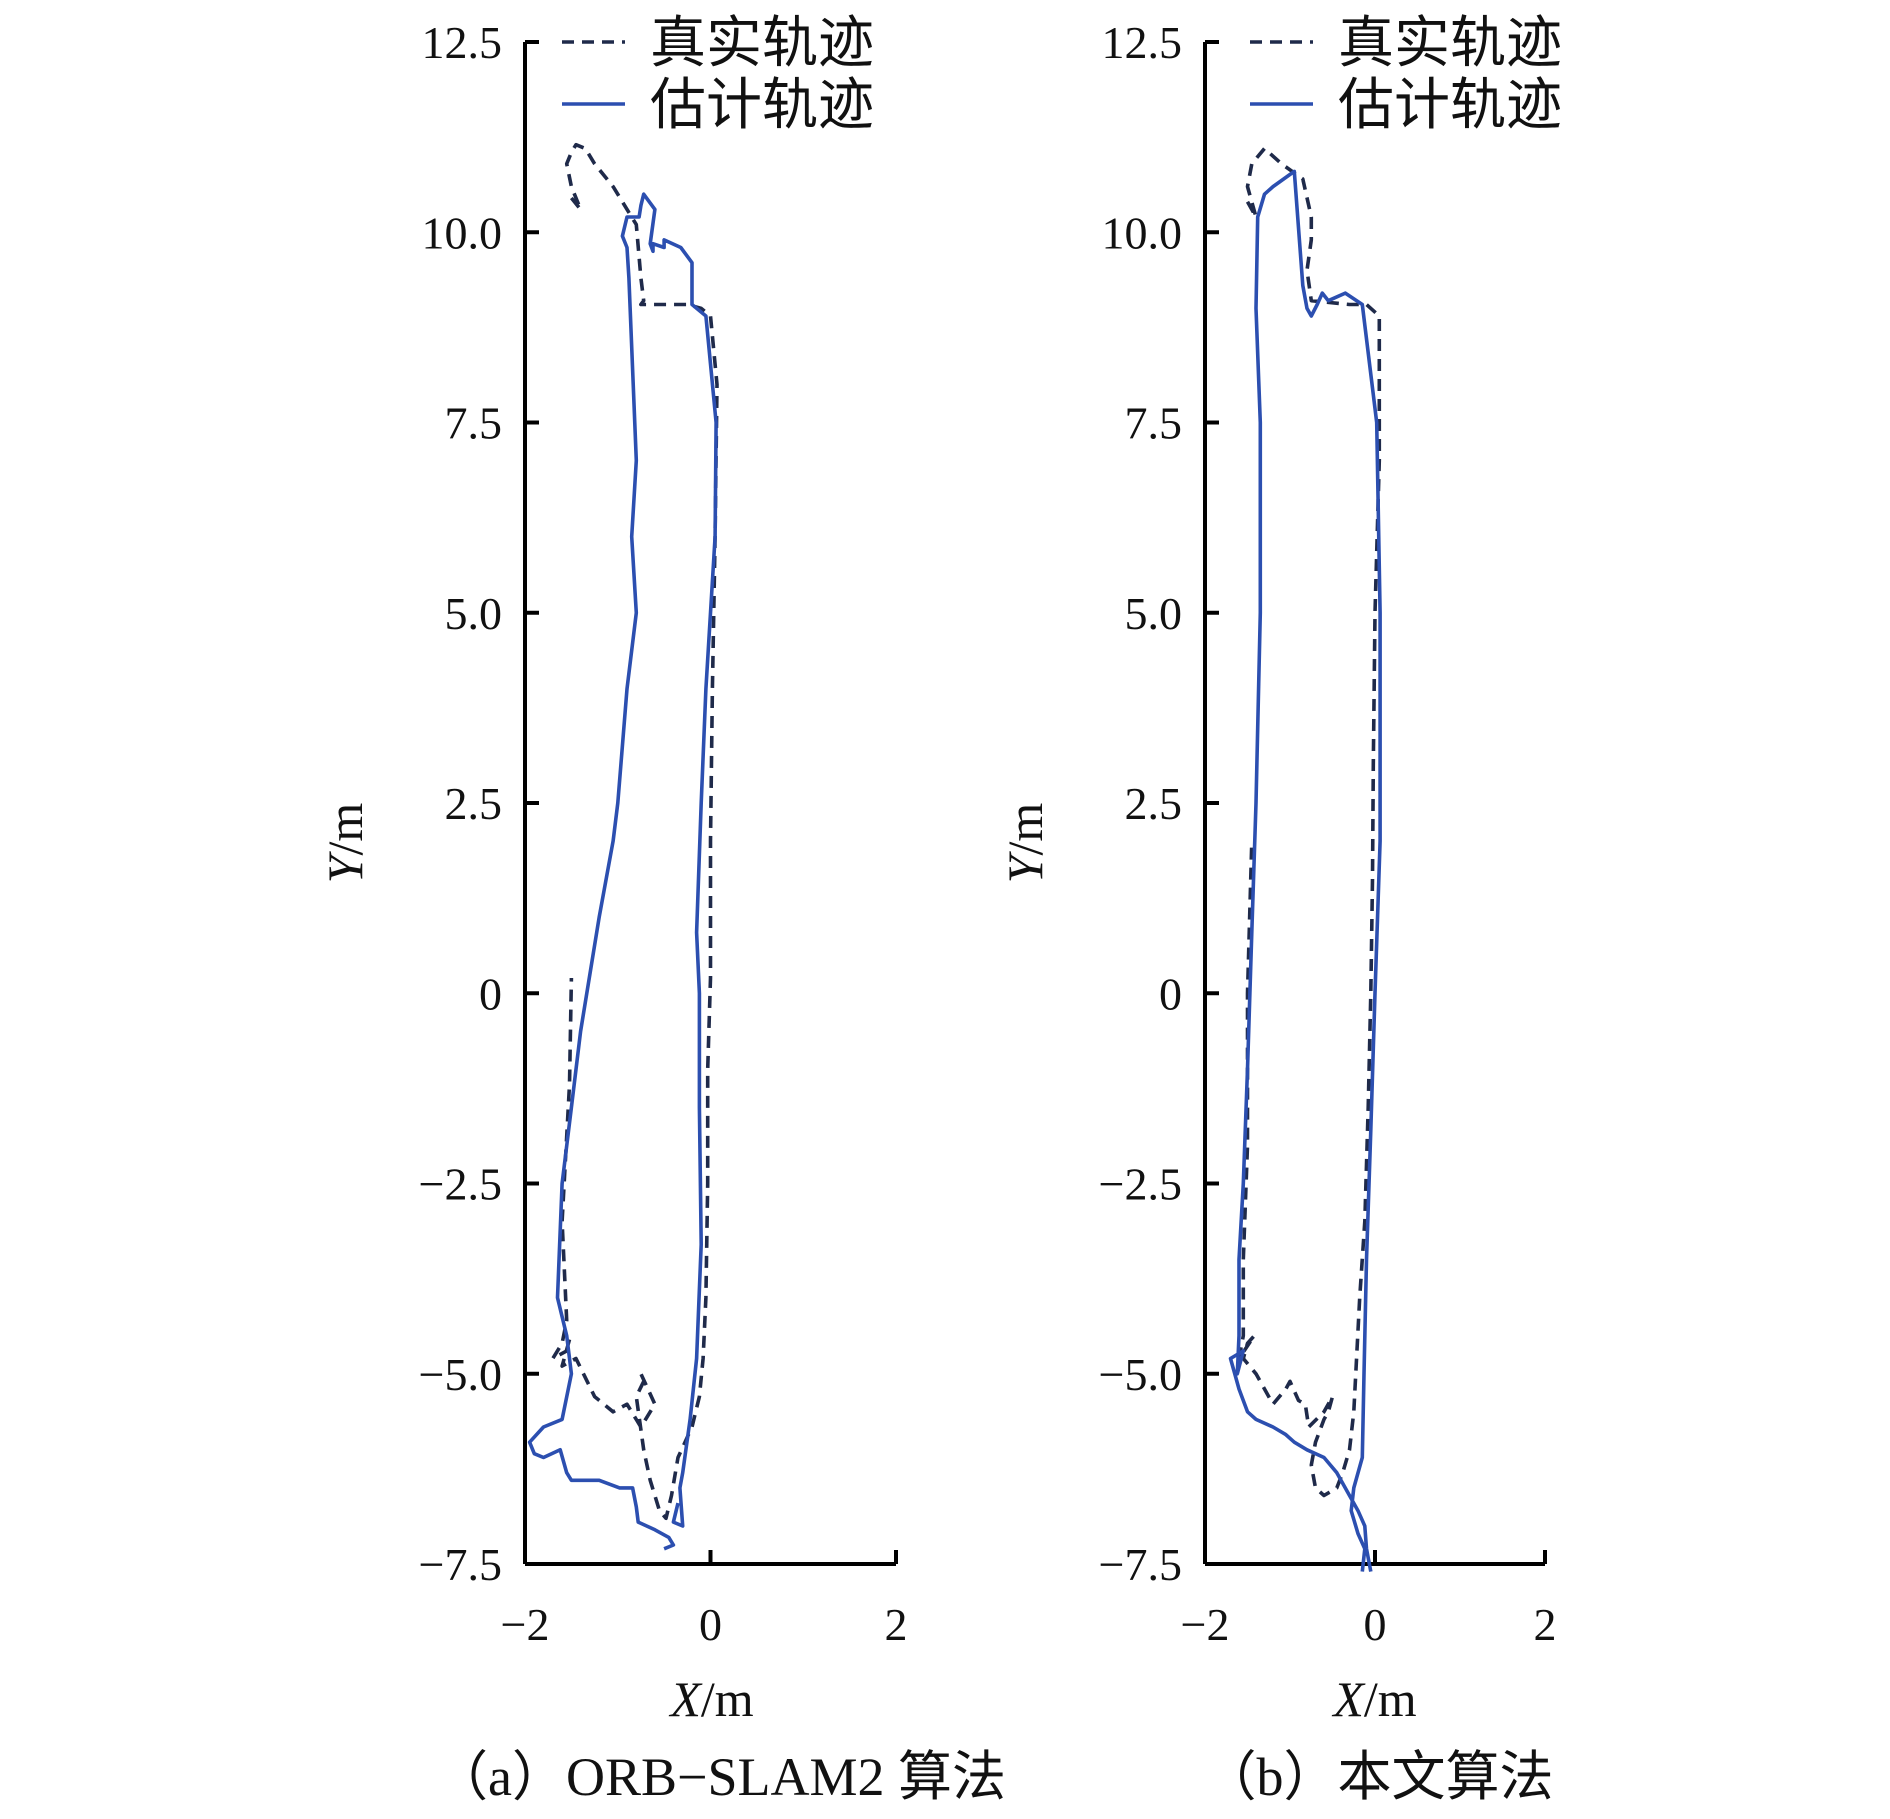  What do you see at coordinates (720, 1777) in the screenshot?
I see `panel-caption: （a）ORB−SLAM2 算法` at bounding box center [720, 1777].